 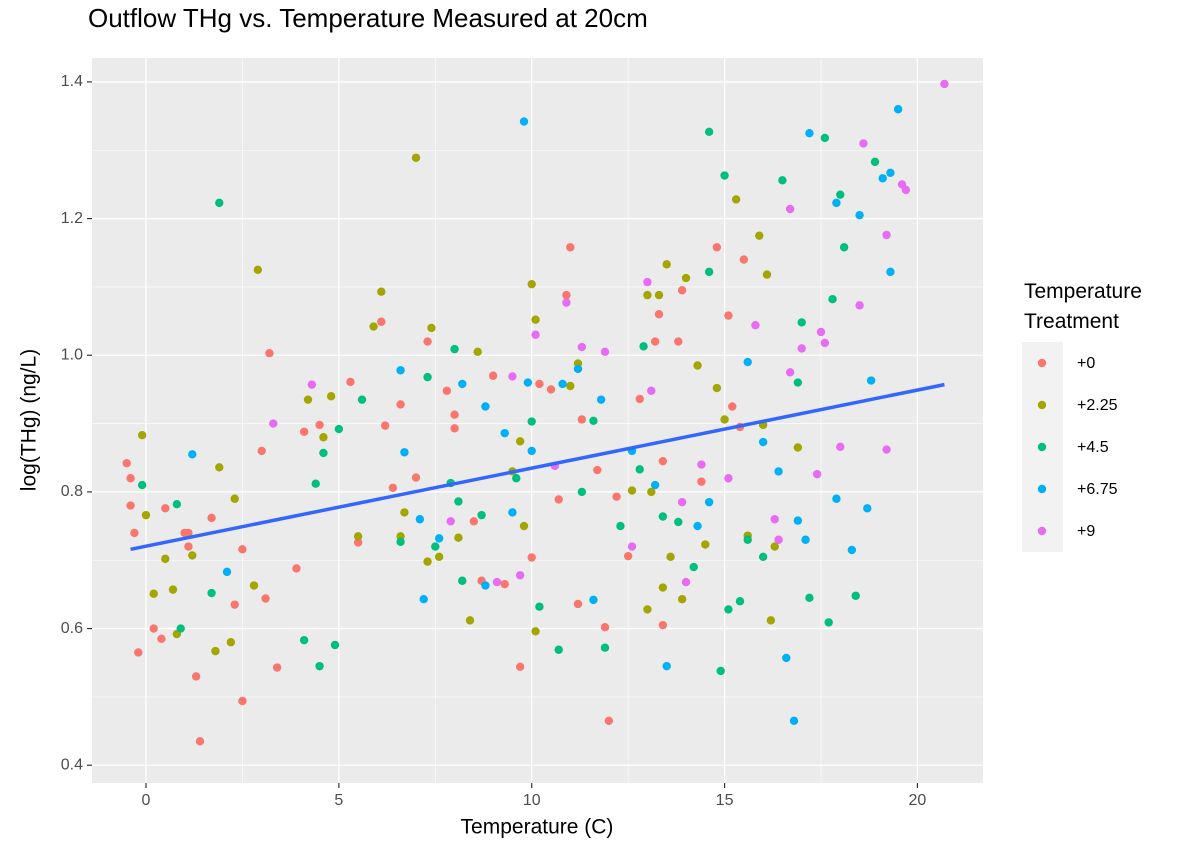 What do you see at coordinates (72, 491) in the screenshot?
I see `y-tick-label: 0.8` at bounding box center [72, 491].